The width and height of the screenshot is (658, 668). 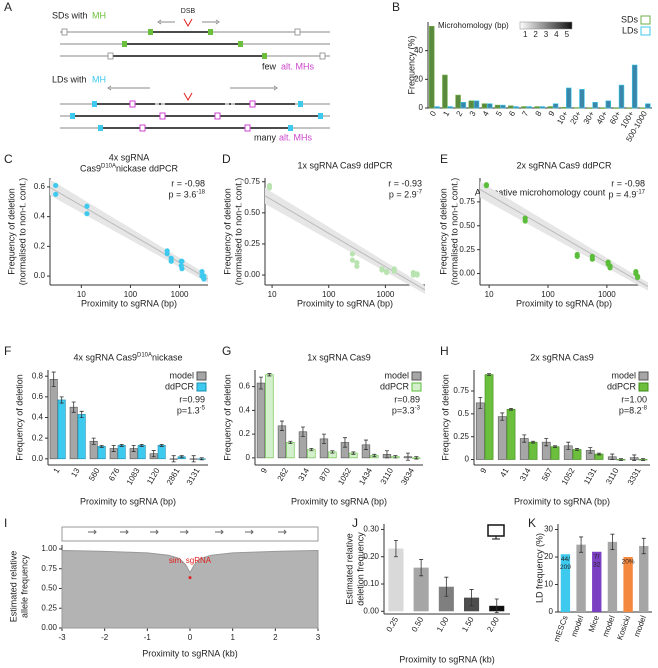 What do you see at coordinates (525, 113) in the screenshot?
I see `x-tick-label: 7` at bounding box center [525, 113].